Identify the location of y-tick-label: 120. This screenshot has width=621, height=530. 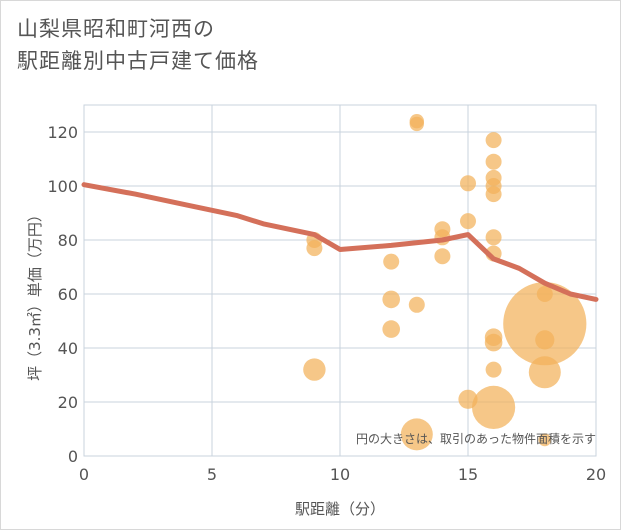
(62, 132).